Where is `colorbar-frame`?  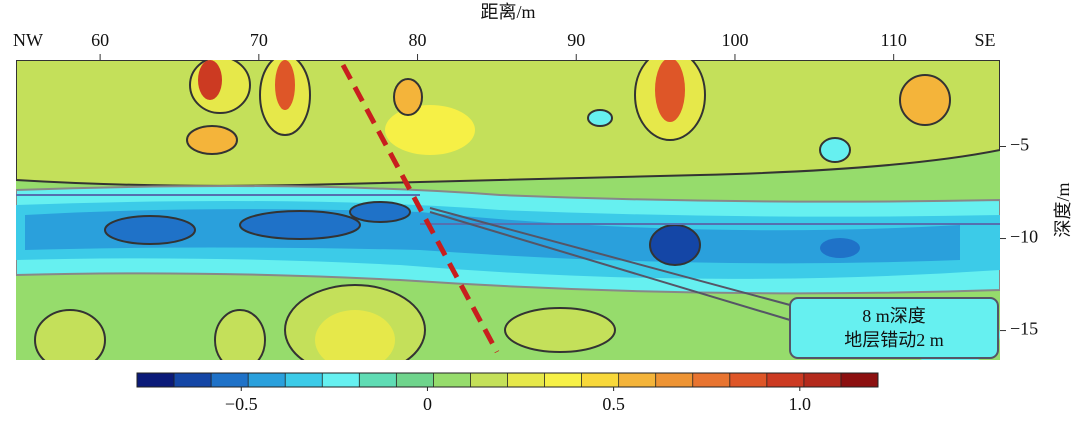 colorbar-frame is located at coordinates (507, 380).